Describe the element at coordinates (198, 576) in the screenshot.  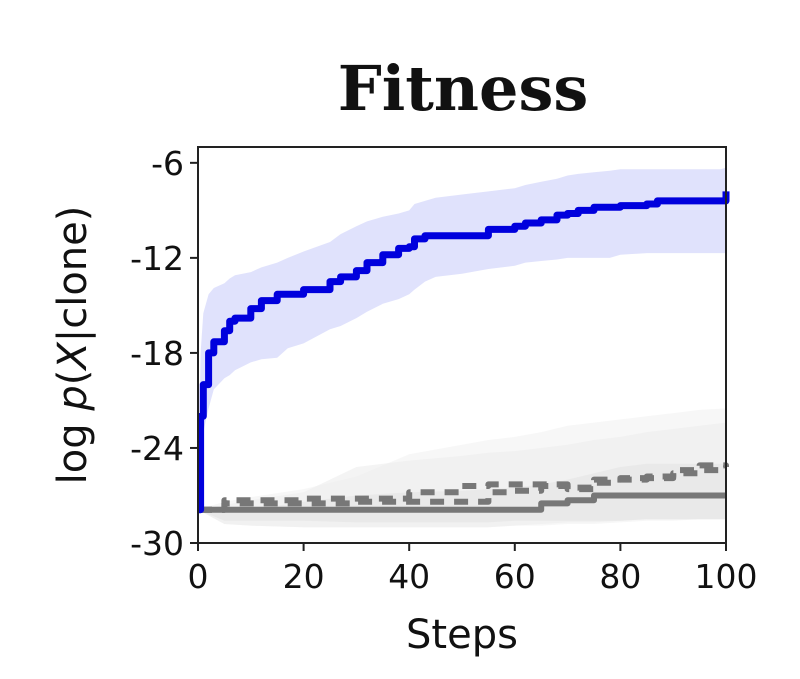
I see `x-tick-label: 0` at that location.